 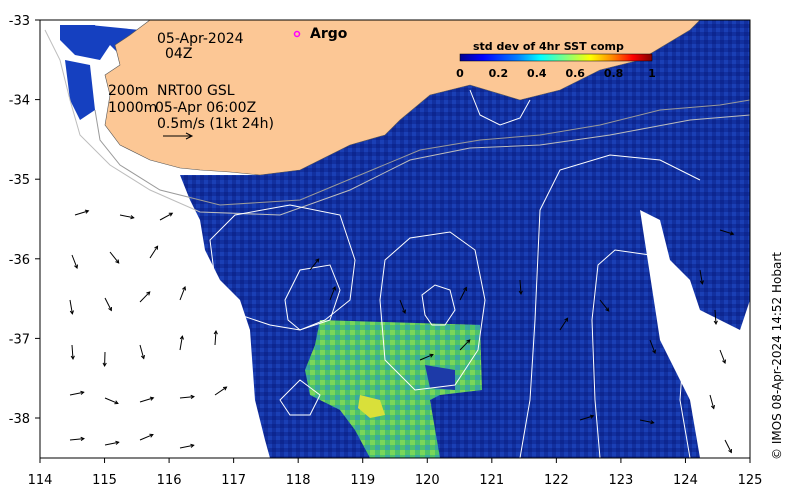 What do you see at coordinates (556, 480) in the screenshot?
I see `x-tick-label: 122` at bounding box center [556, 480].